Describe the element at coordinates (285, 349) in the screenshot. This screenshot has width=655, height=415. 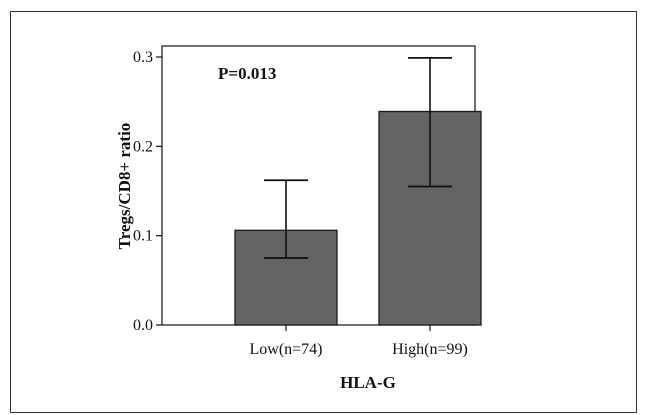
I see `x-tick-label: Low(n=74)` at that location.